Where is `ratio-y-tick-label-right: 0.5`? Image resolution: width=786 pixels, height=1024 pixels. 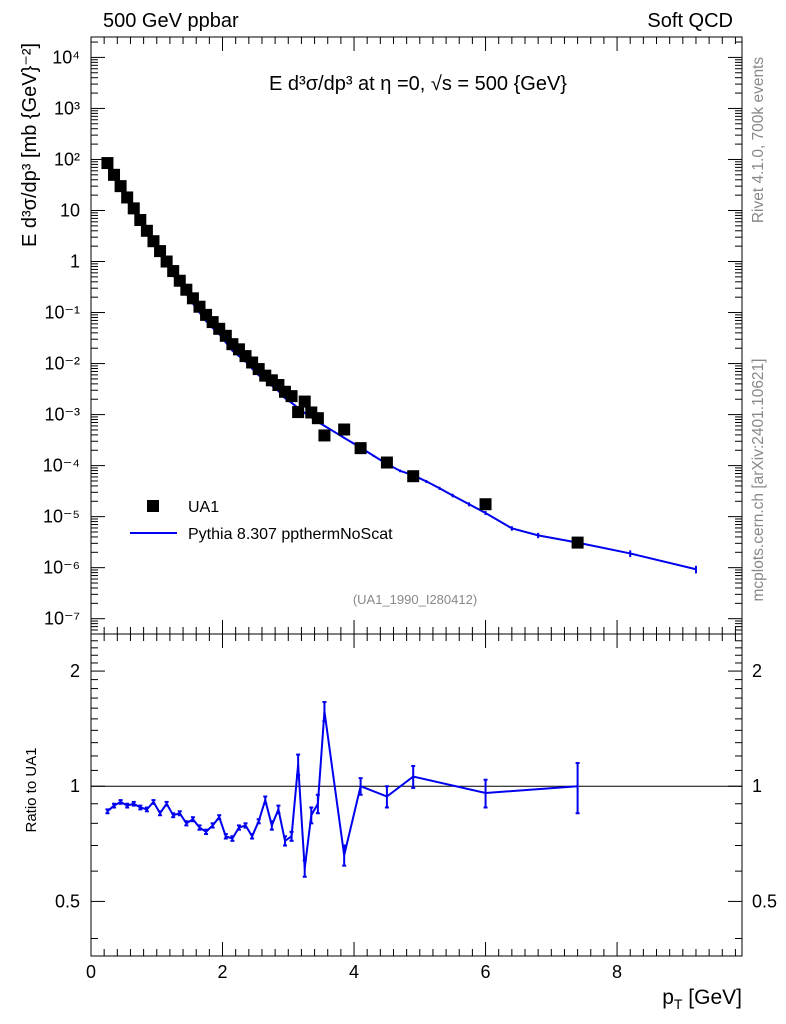
ratio-y-tick-label-right: 0.5 is located at coordinates (764, 901).